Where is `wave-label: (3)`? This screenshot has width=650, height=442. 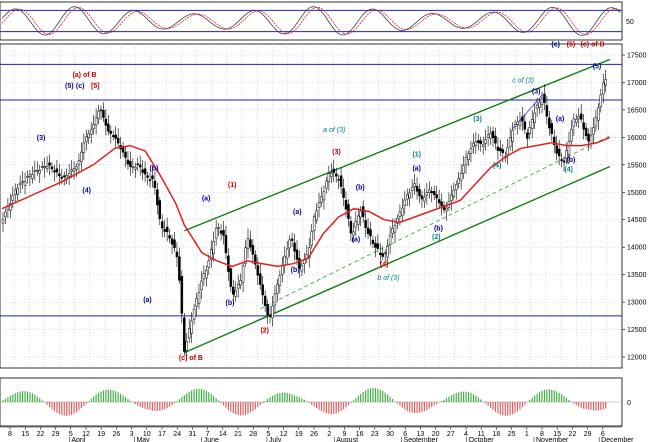 wave-label: (3) is located at coordinates (41, 138).